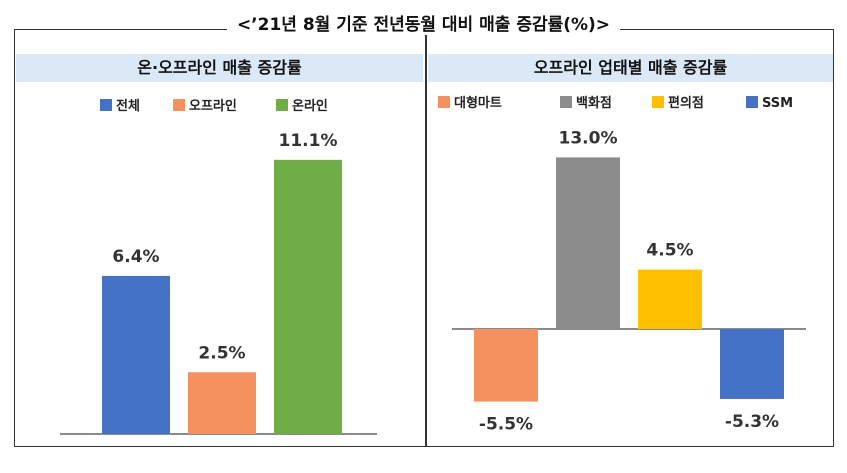 The width and height of the screenshot is (847, 473). I want to click on panel-divider, so click(426, 238).